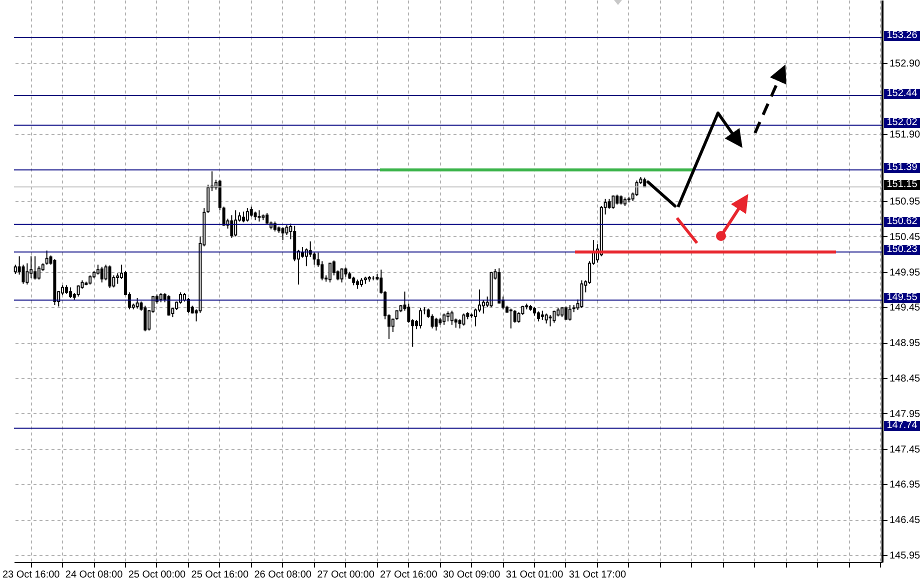 The height and width of the screenshot is (582, 923). I want to click on y-tick-label: 147.95, so click(905, 414).